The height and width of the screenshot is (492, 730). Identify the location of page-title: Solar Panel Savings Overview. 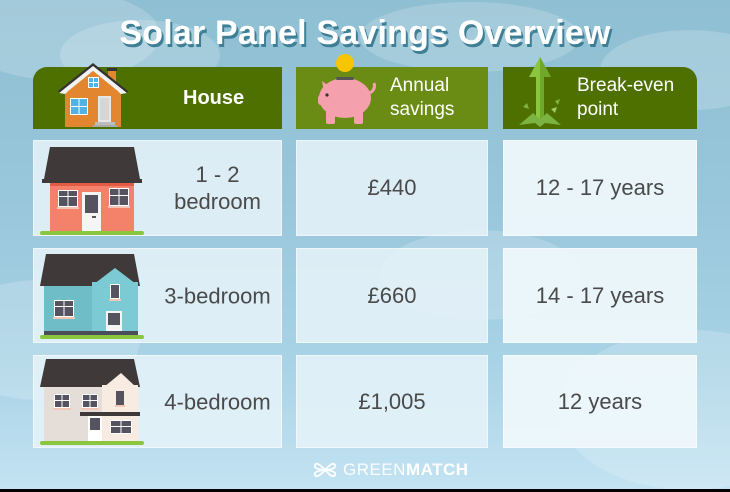
(365, 33).